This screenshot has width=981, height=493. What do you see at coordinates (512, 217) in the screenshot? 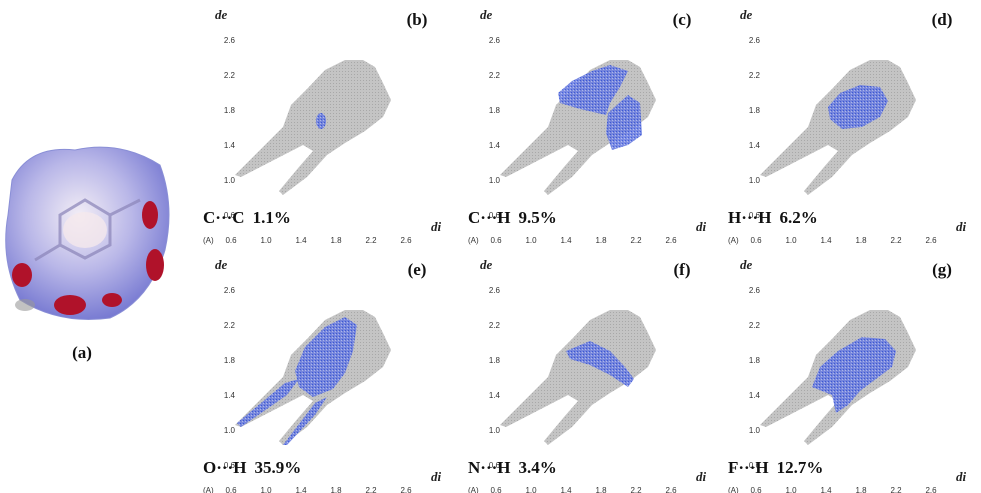
I see `contact-label: C···H 9.5%` at bounding box center [512, 217].